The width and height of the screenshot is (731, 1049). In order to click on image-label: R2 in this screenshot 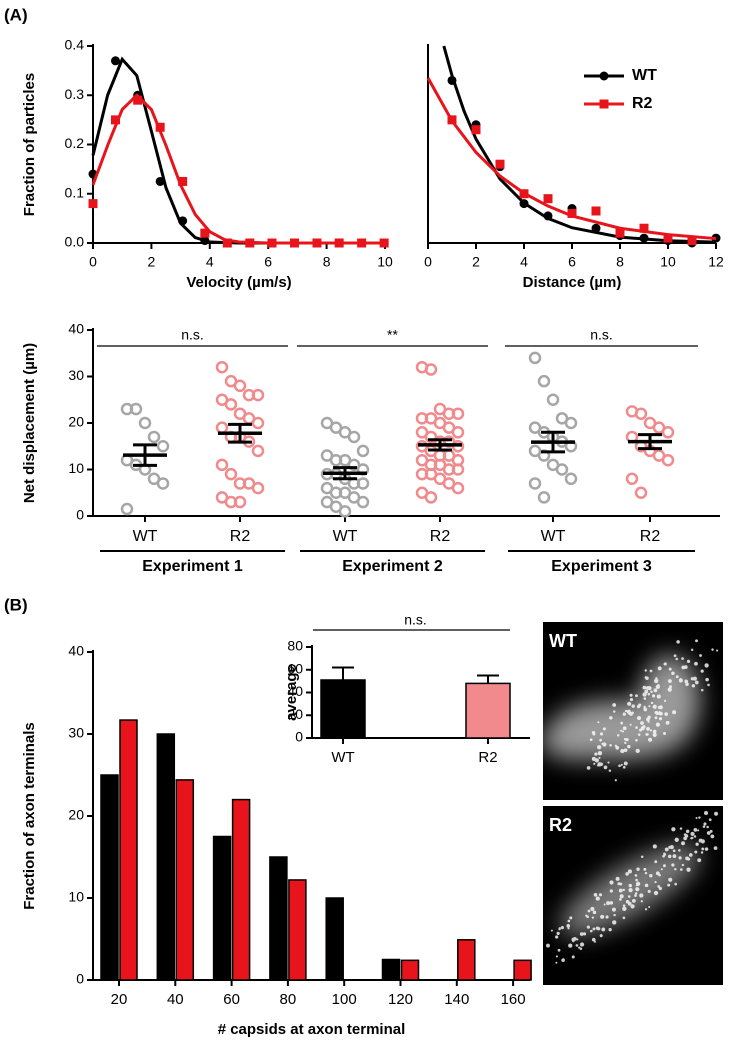, I will do `click(560, 825)`.